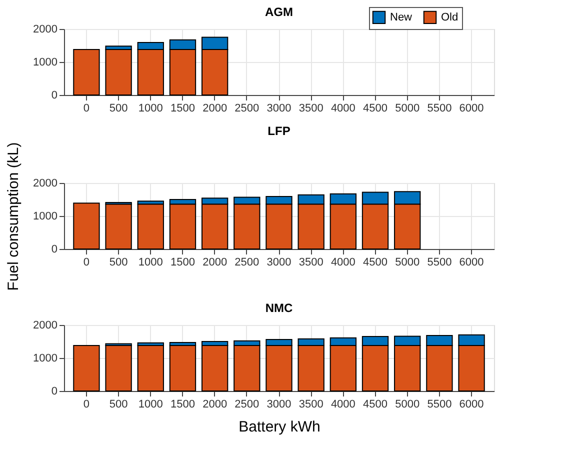 The image size is (561, 470). I want to click on legend-label: New, so click(401, 17).